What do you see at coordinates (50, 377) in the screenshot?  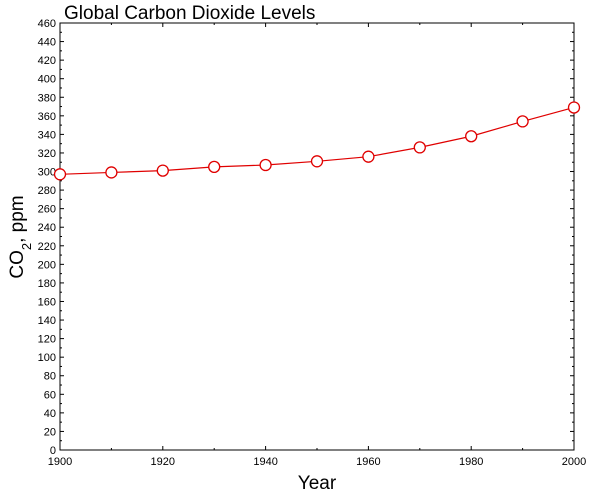 I see `y-tick-label: 80` at bounding box center [50, 377].